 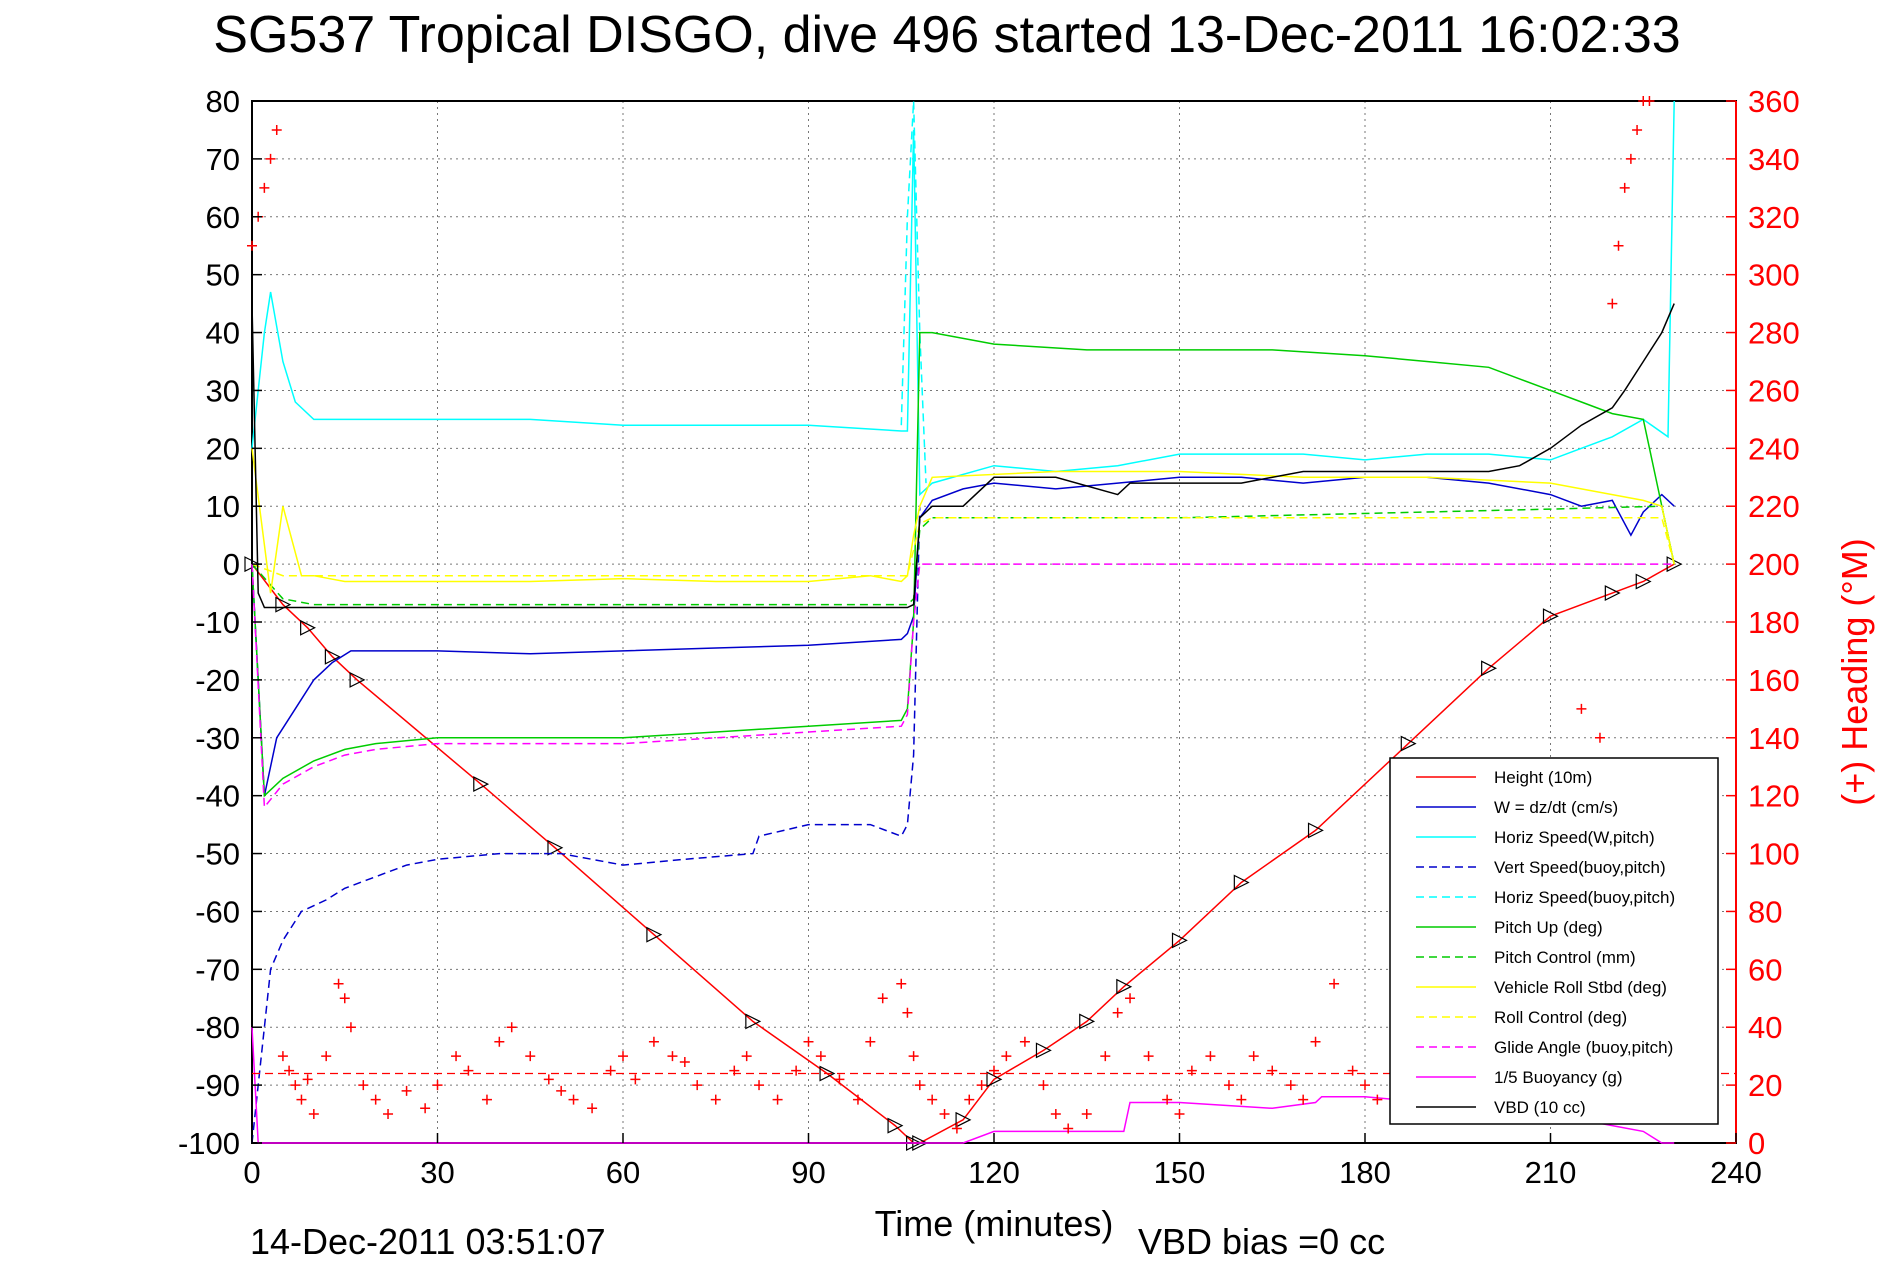 I want to click on y-right-tick-label: 260, so click(x=1774, y=390).